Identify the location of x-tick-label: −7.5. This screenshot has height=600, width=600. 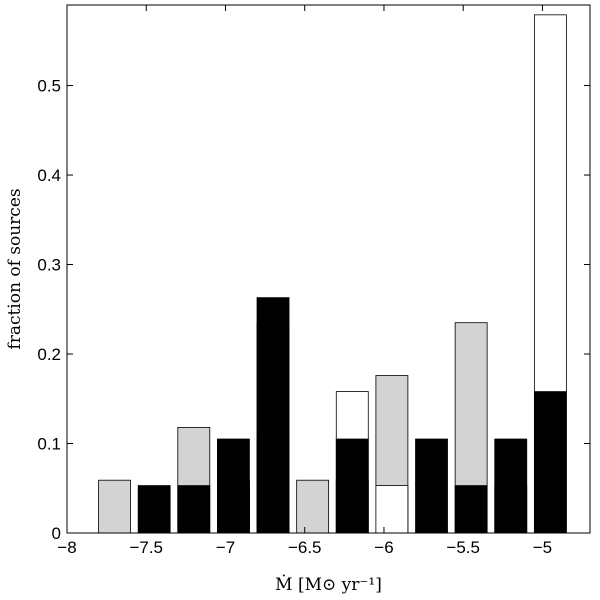
(146, 547).